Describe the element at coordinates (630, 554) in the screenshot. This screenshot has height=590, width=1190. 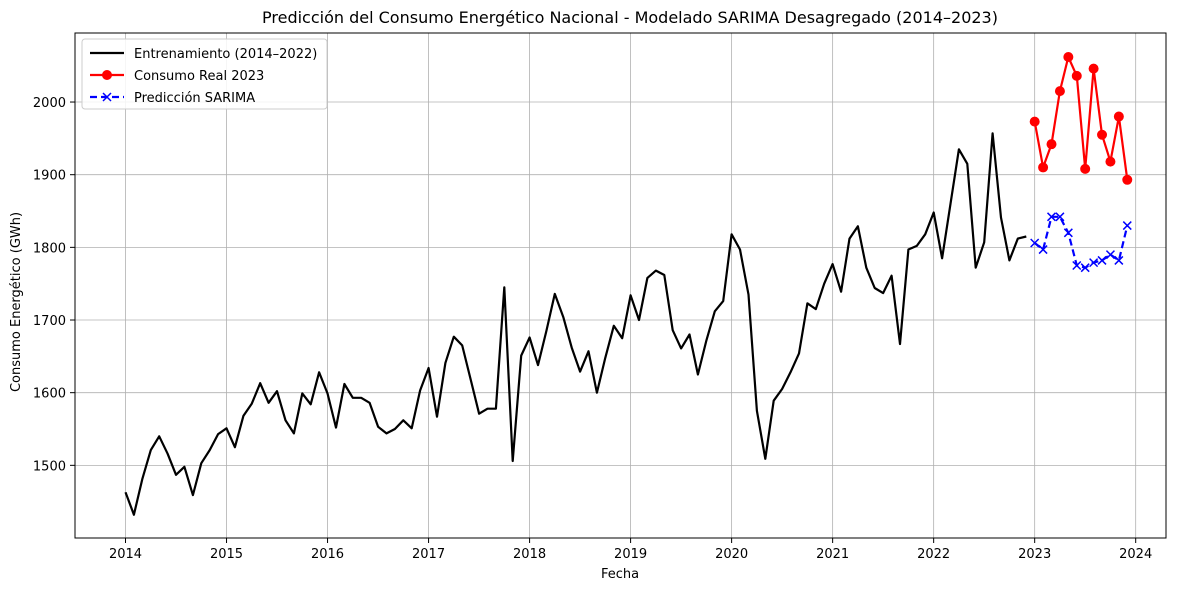
I see `x-tick-label: 2019` at that location.